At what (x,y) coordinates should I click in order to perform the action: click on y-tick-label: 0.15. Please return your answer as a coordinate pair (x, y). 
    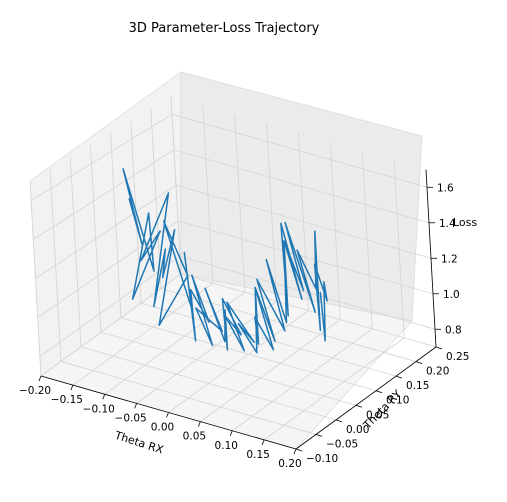
    Looking at the image, I should click on (417, 386).